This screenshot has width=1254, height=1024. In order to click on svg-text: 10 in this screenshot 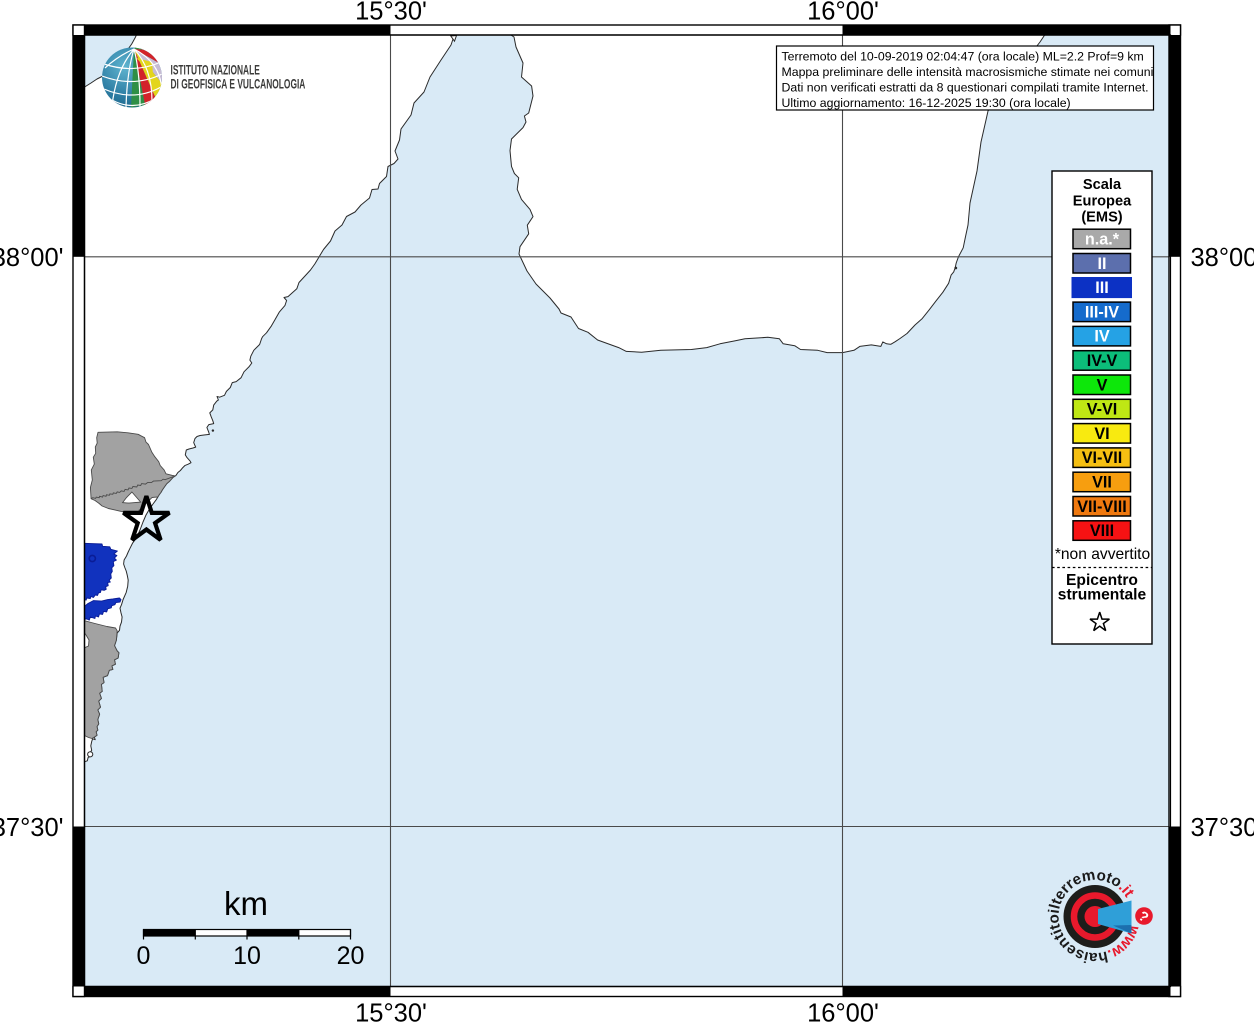, I will do `click(247, 956)`.